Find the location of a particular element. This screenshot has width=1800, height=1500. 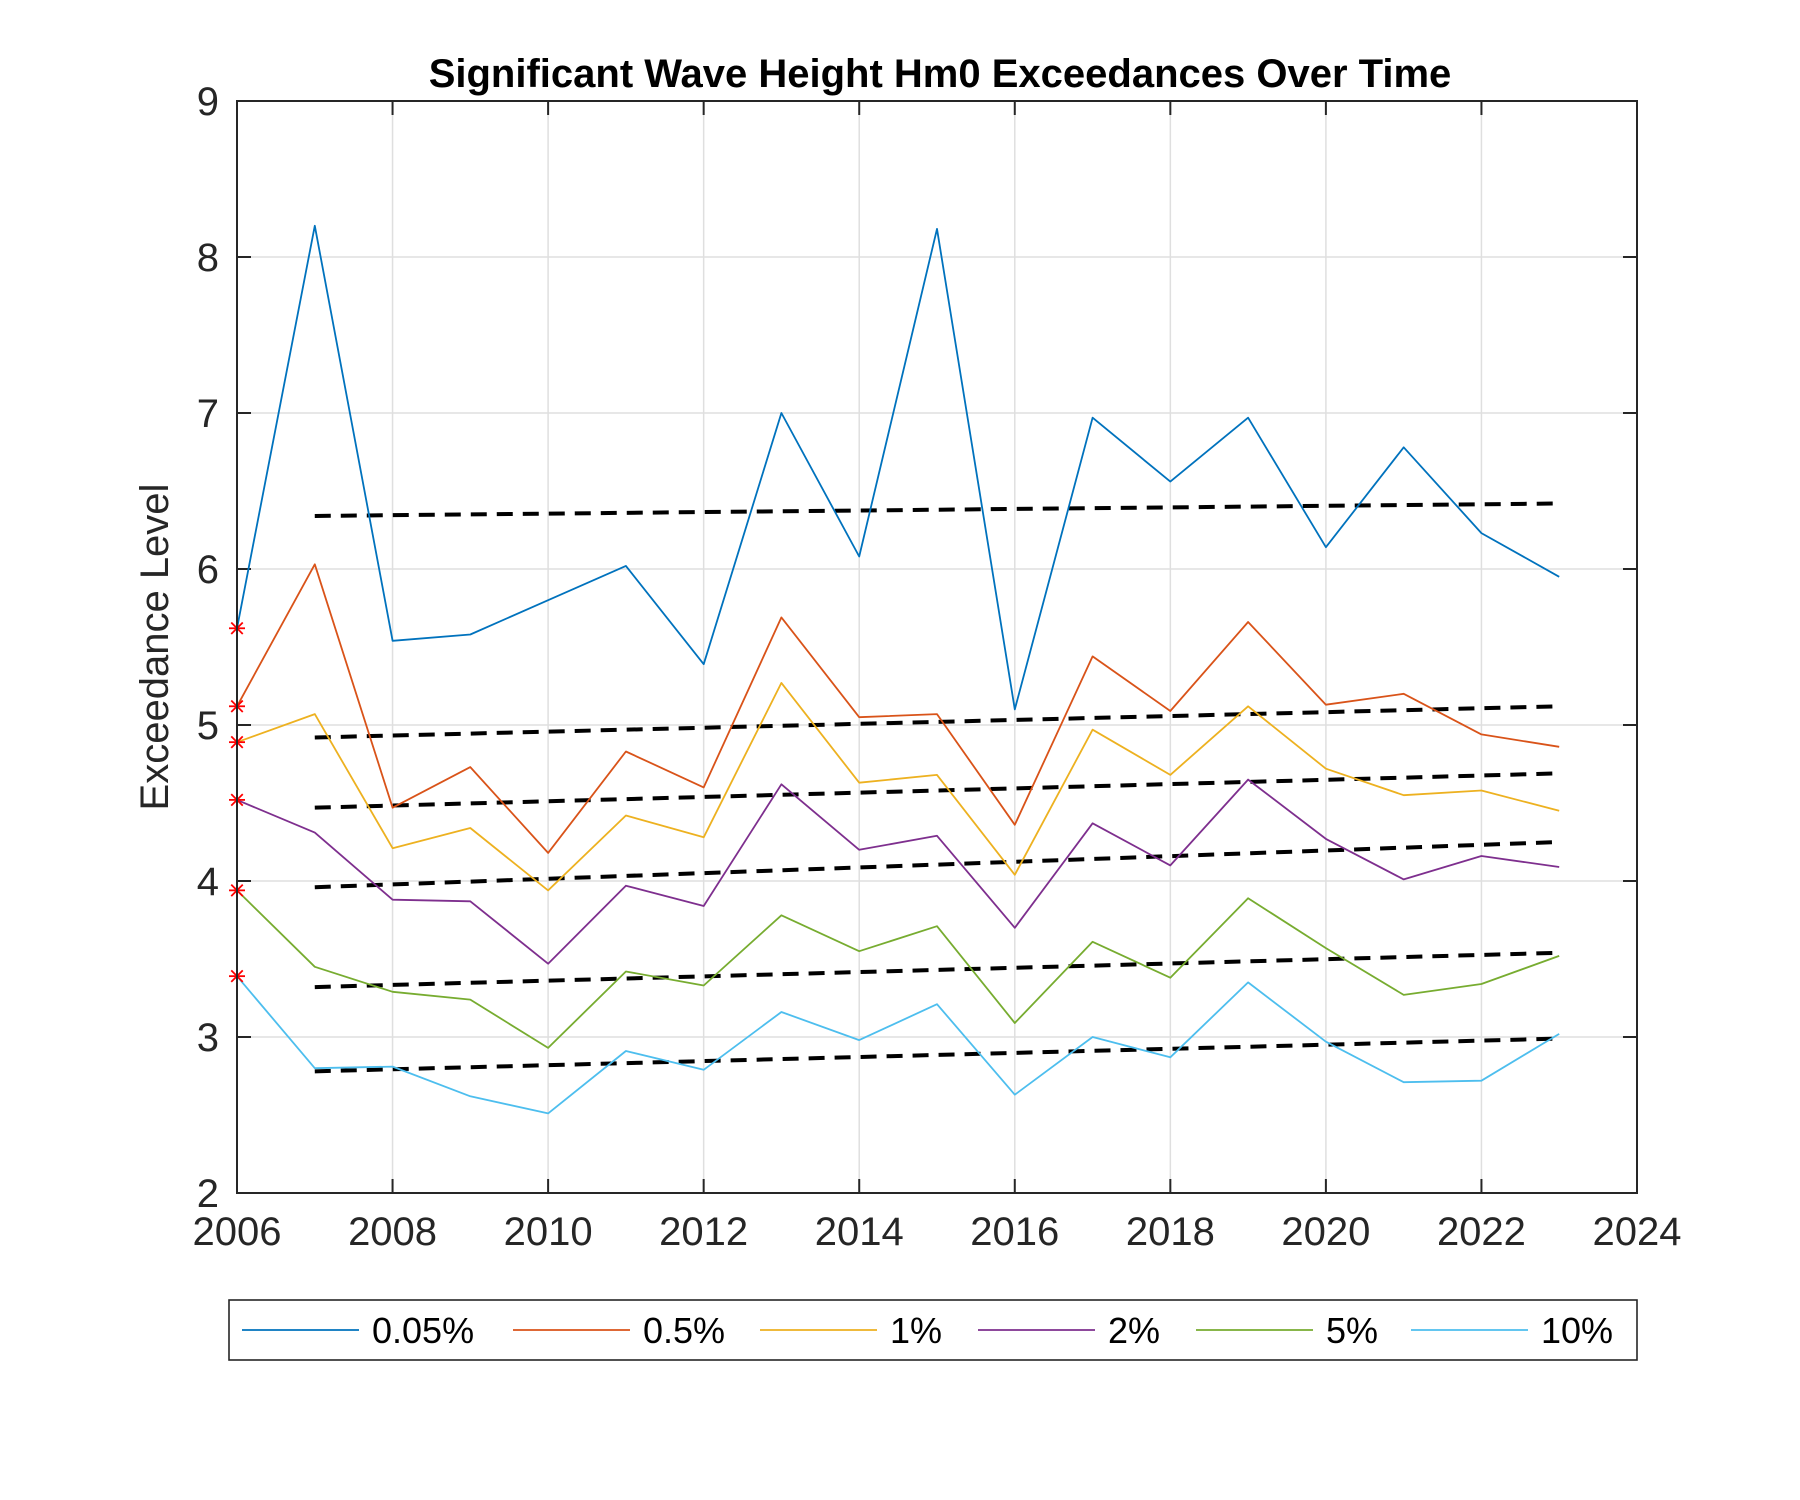

legend-label-3: 2% is located at coordinates (1134, 1330).